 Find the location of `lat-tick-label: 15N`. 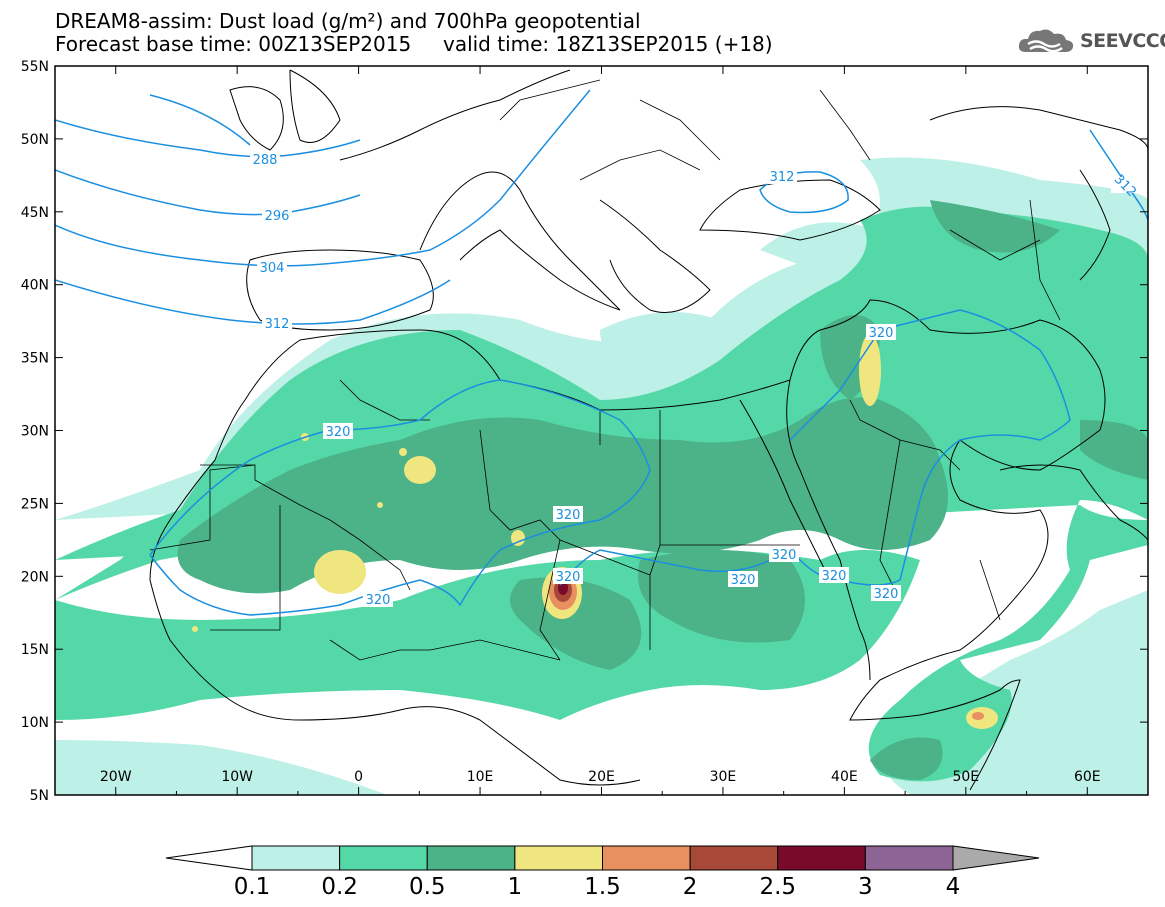

lat-tick-label: 15N is located at coordinates (35, 650).